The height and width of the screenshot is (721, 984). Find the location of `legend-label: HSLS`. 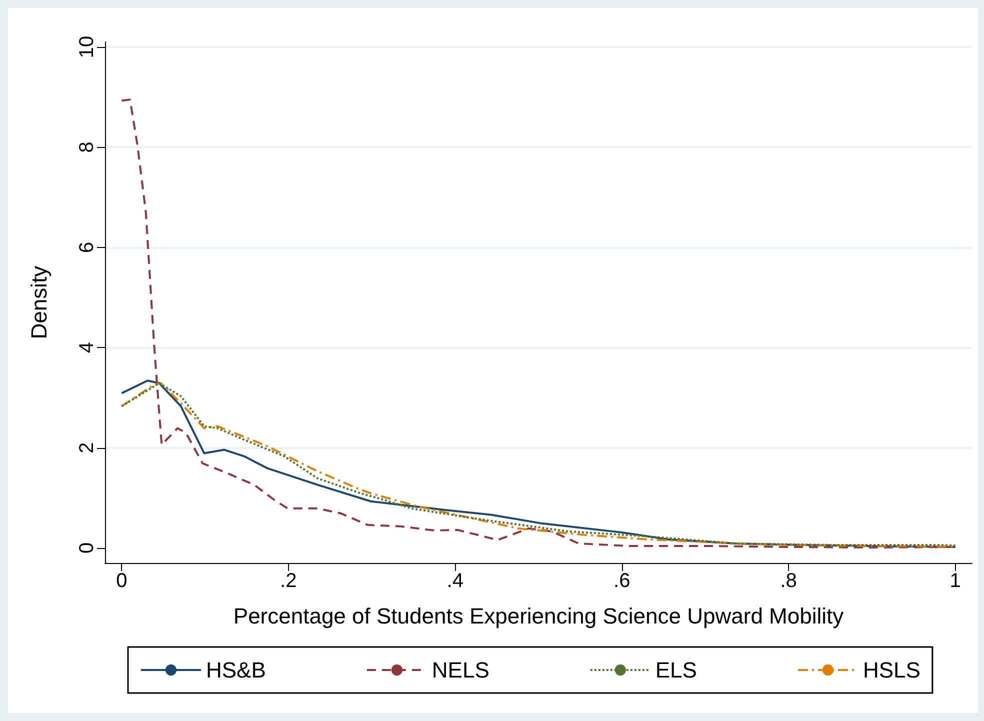

legend-label: HSLS is located at coordinates (891, 670).